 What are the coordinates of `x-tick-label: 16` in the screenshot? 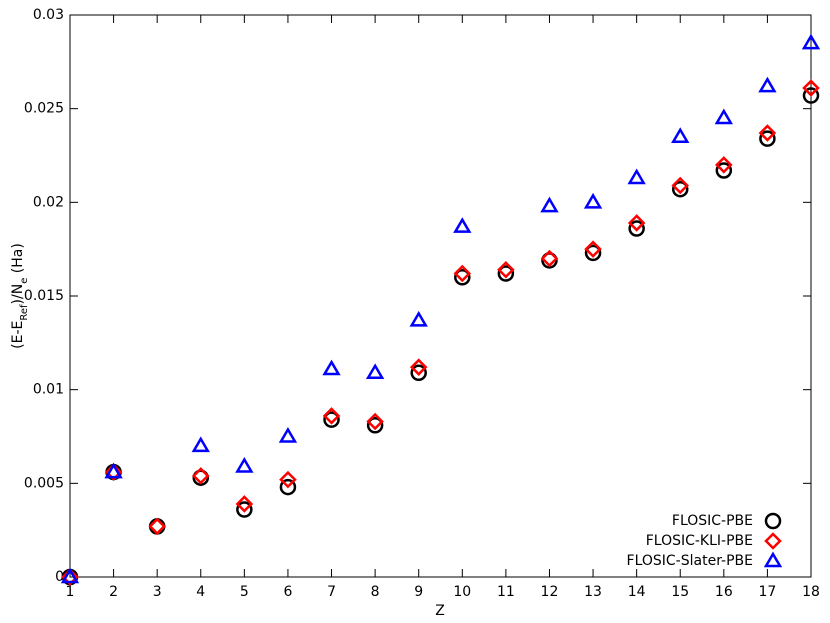 It's located at (724, 592).